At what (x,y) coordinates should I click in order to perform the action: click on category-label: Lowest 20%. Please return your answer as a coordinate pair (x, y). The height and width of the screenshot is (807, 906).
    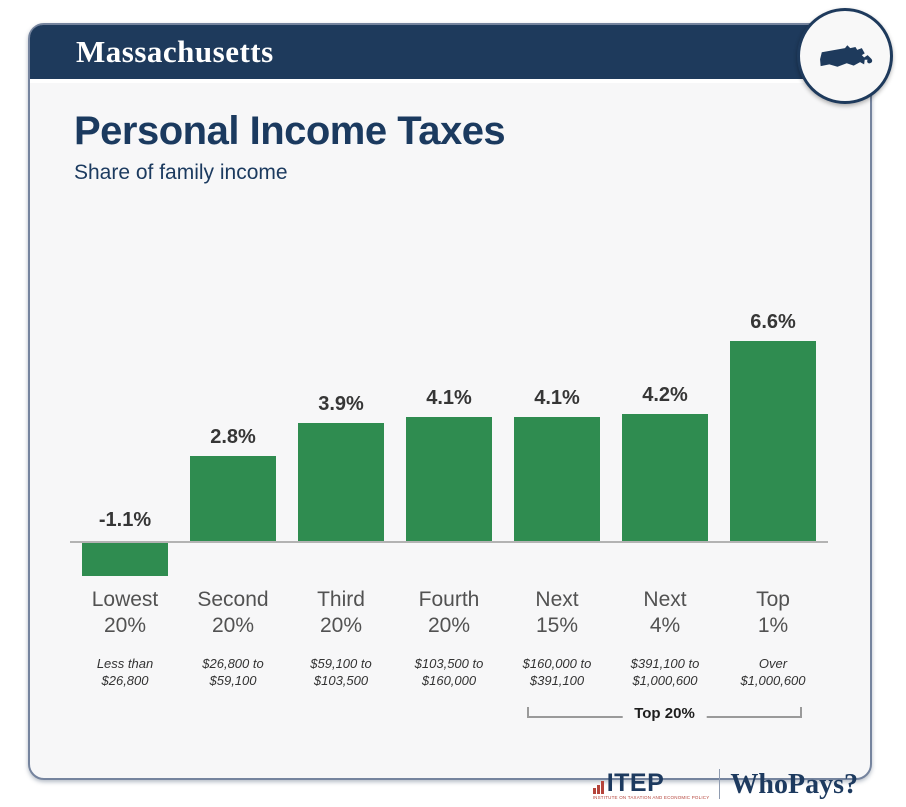
    Looking at the image, I should click on (125, 612).